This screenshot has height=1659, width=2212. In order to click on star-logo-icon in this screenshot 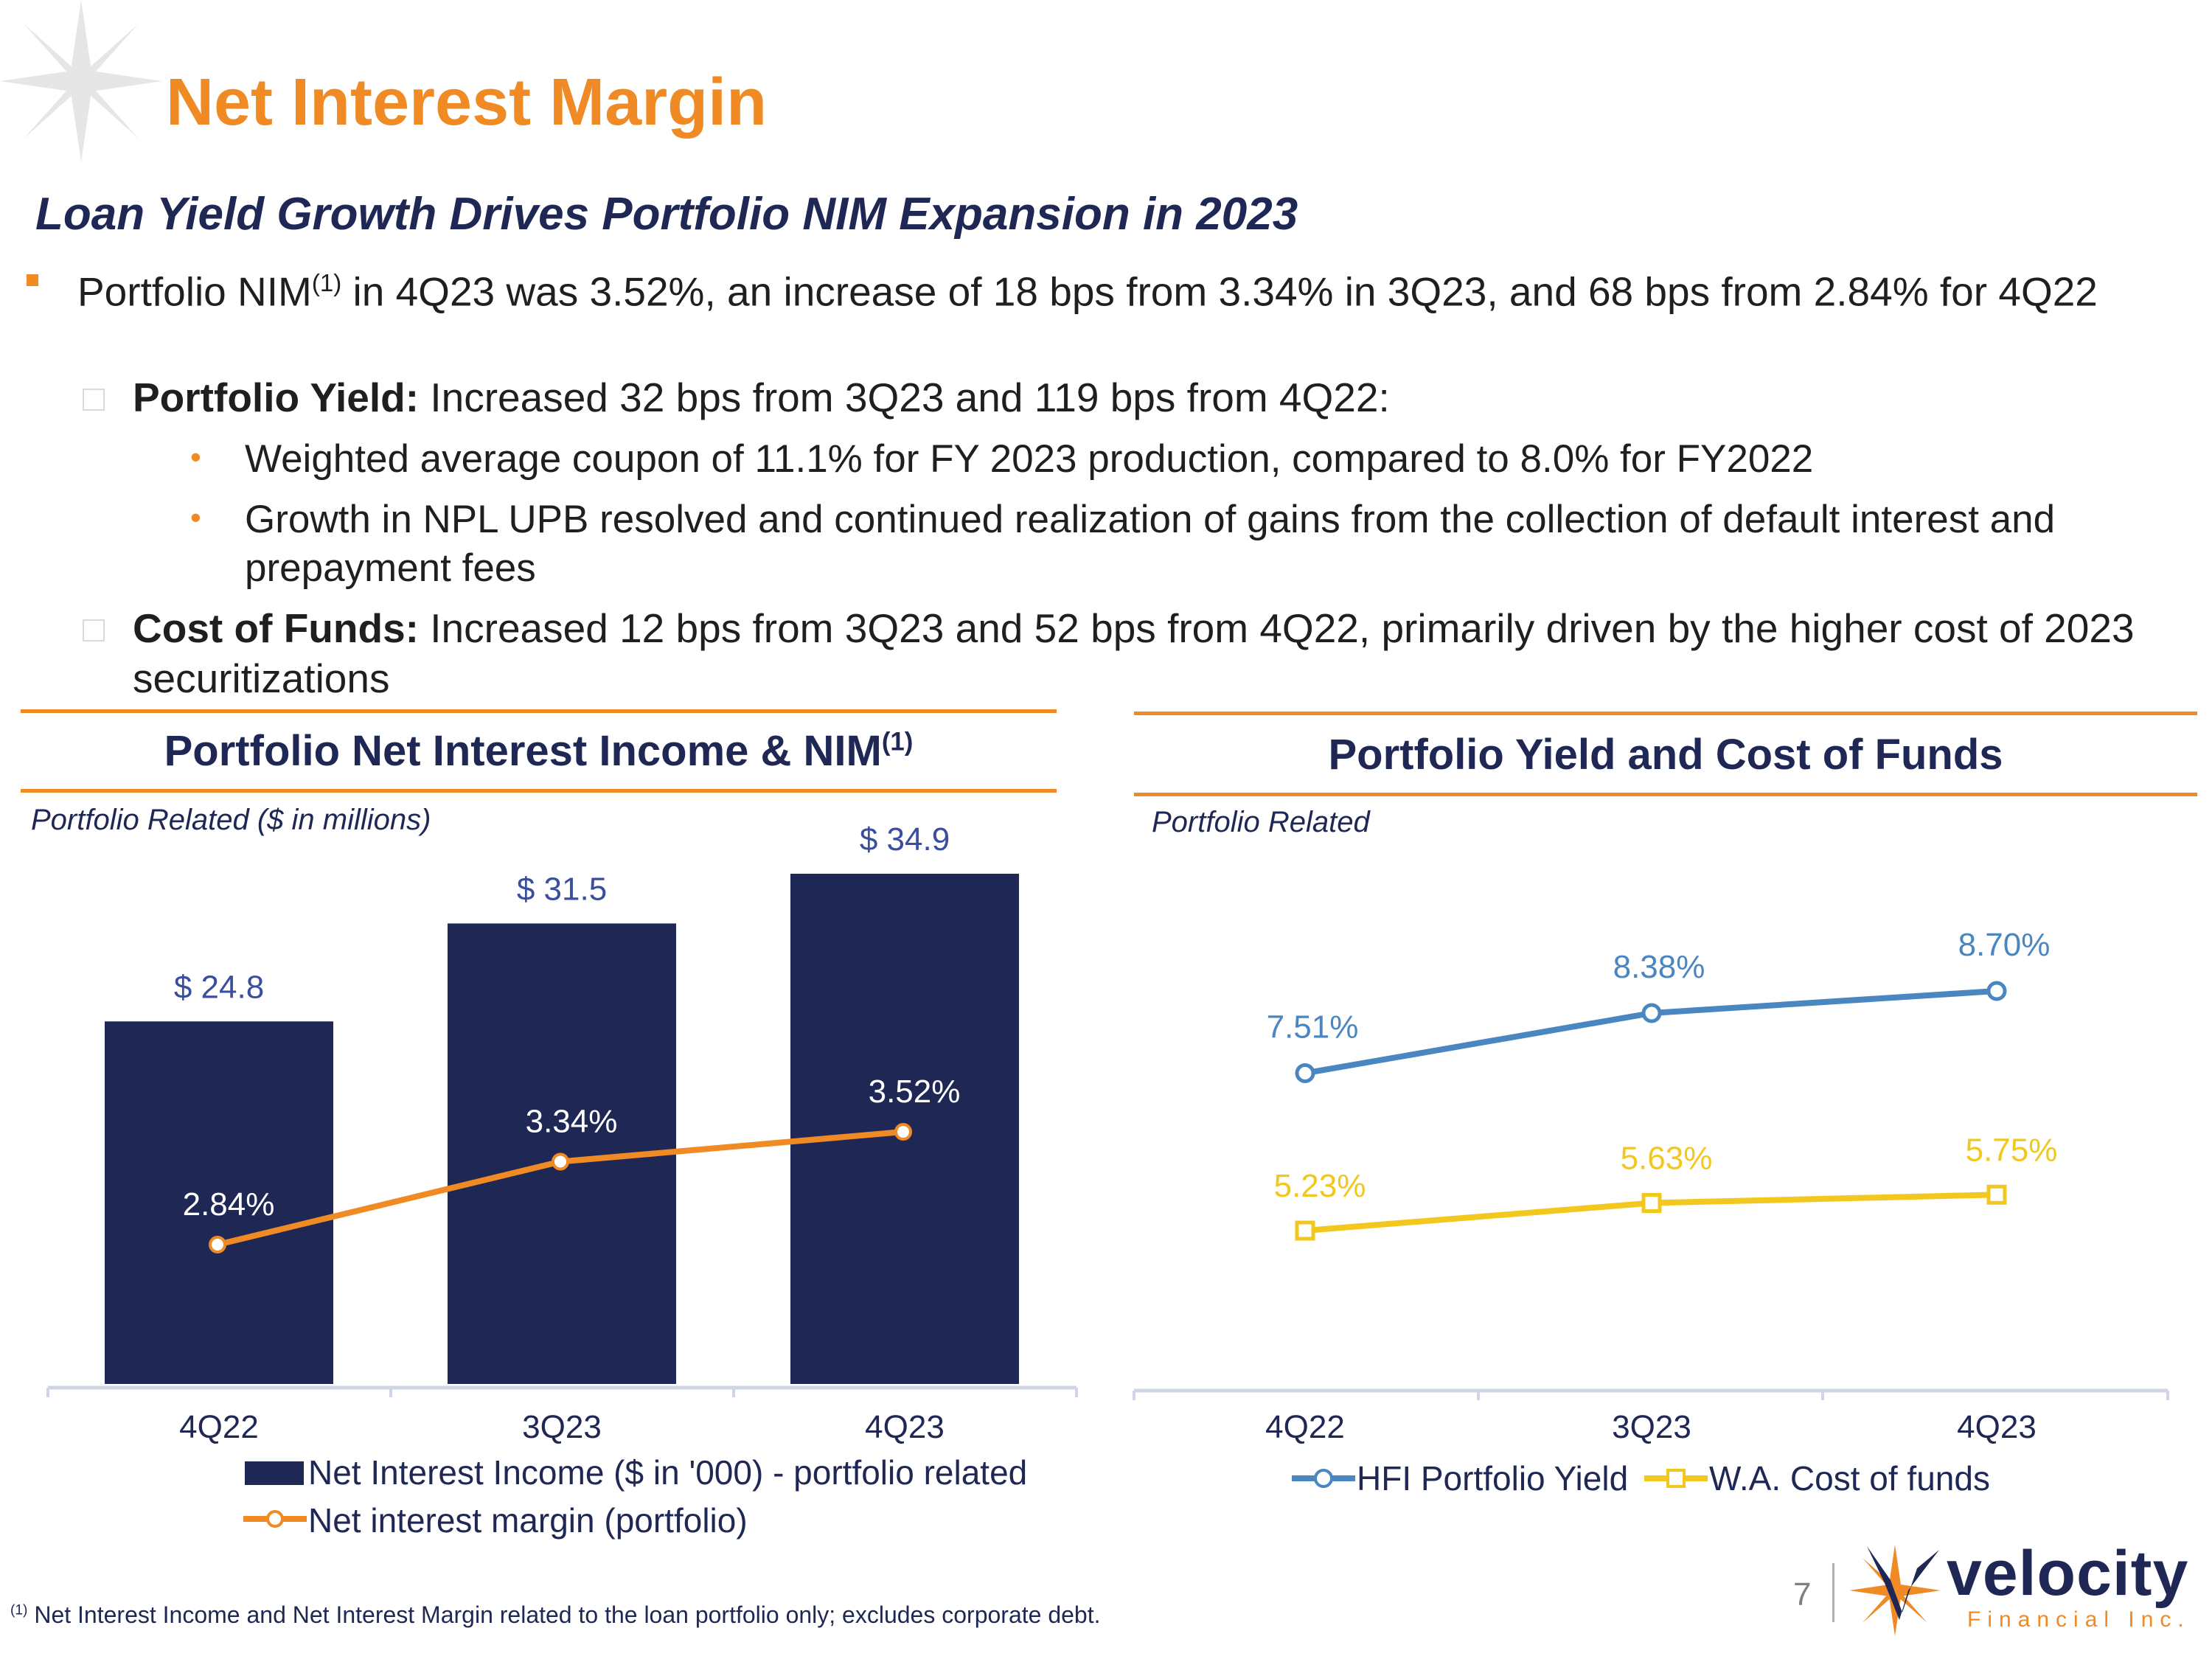, I will do `click(81, 81)`.